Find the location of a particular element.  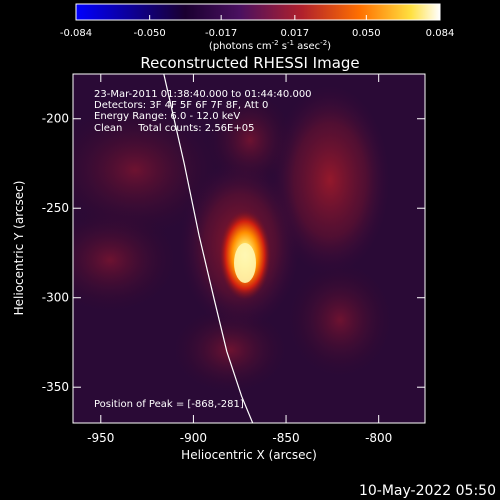

colorbar-tick-label: -0.084 is located at coordinates (76, 33).